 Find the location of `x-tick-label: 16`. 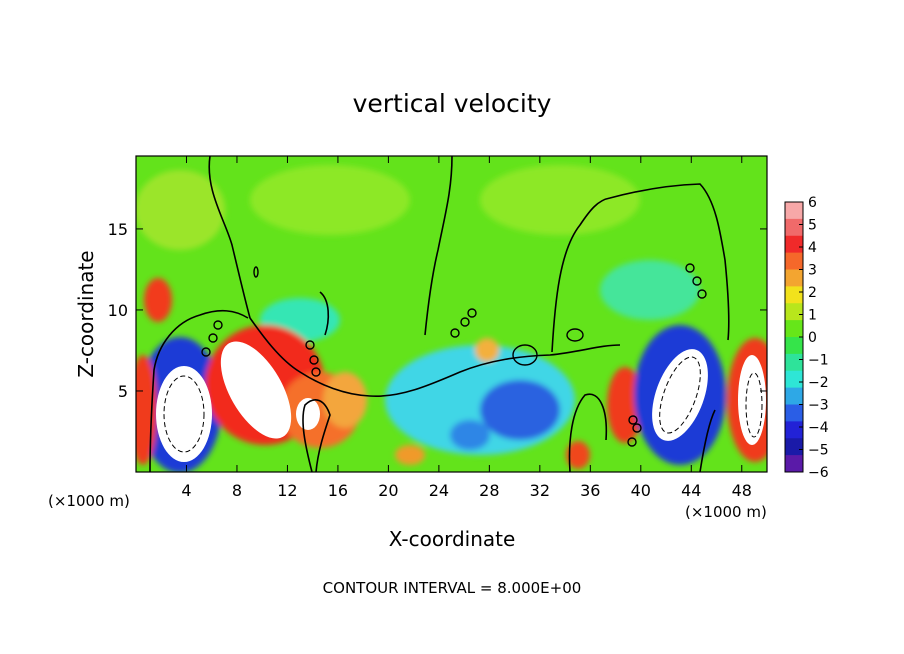

x-tick-label: 16 is located at coordinates (338, 490).